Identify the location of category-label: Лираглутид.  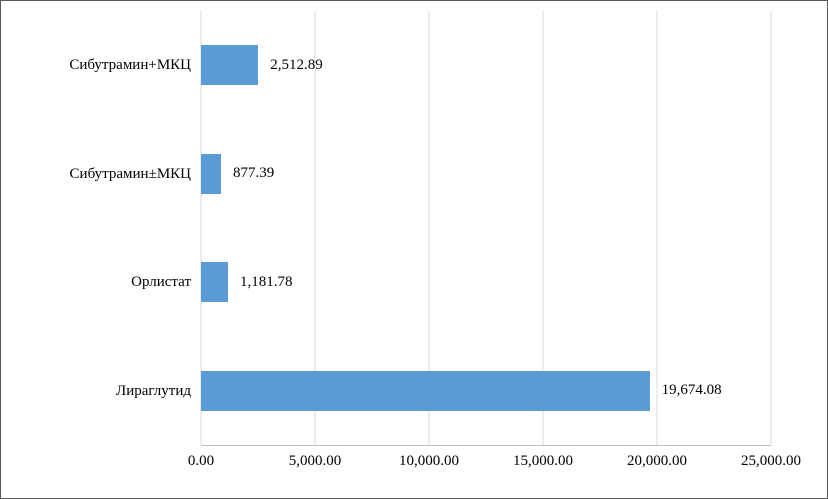
(153, 391).